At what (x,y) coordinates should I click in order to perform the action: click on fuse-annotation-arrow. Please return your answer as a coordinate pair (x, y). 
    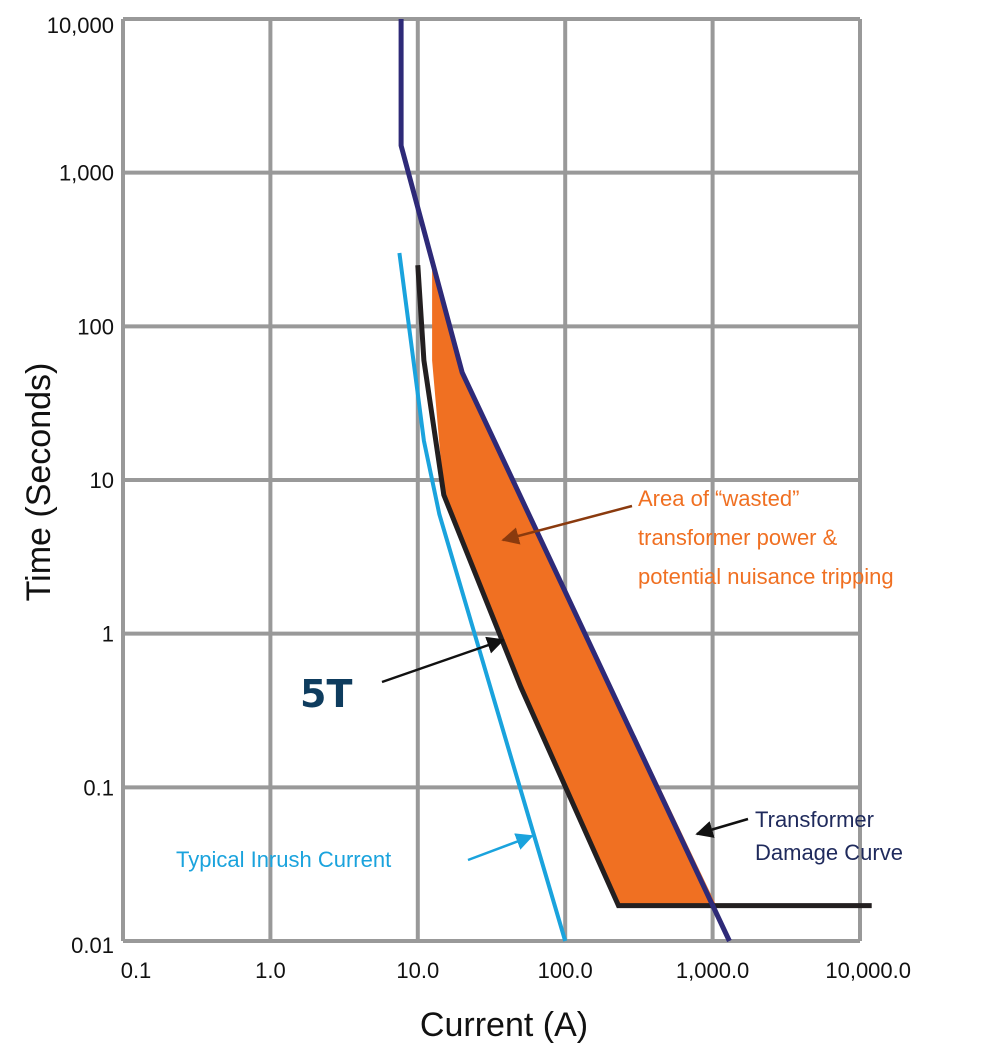
    Looking at the image, I should click on (443, 660).